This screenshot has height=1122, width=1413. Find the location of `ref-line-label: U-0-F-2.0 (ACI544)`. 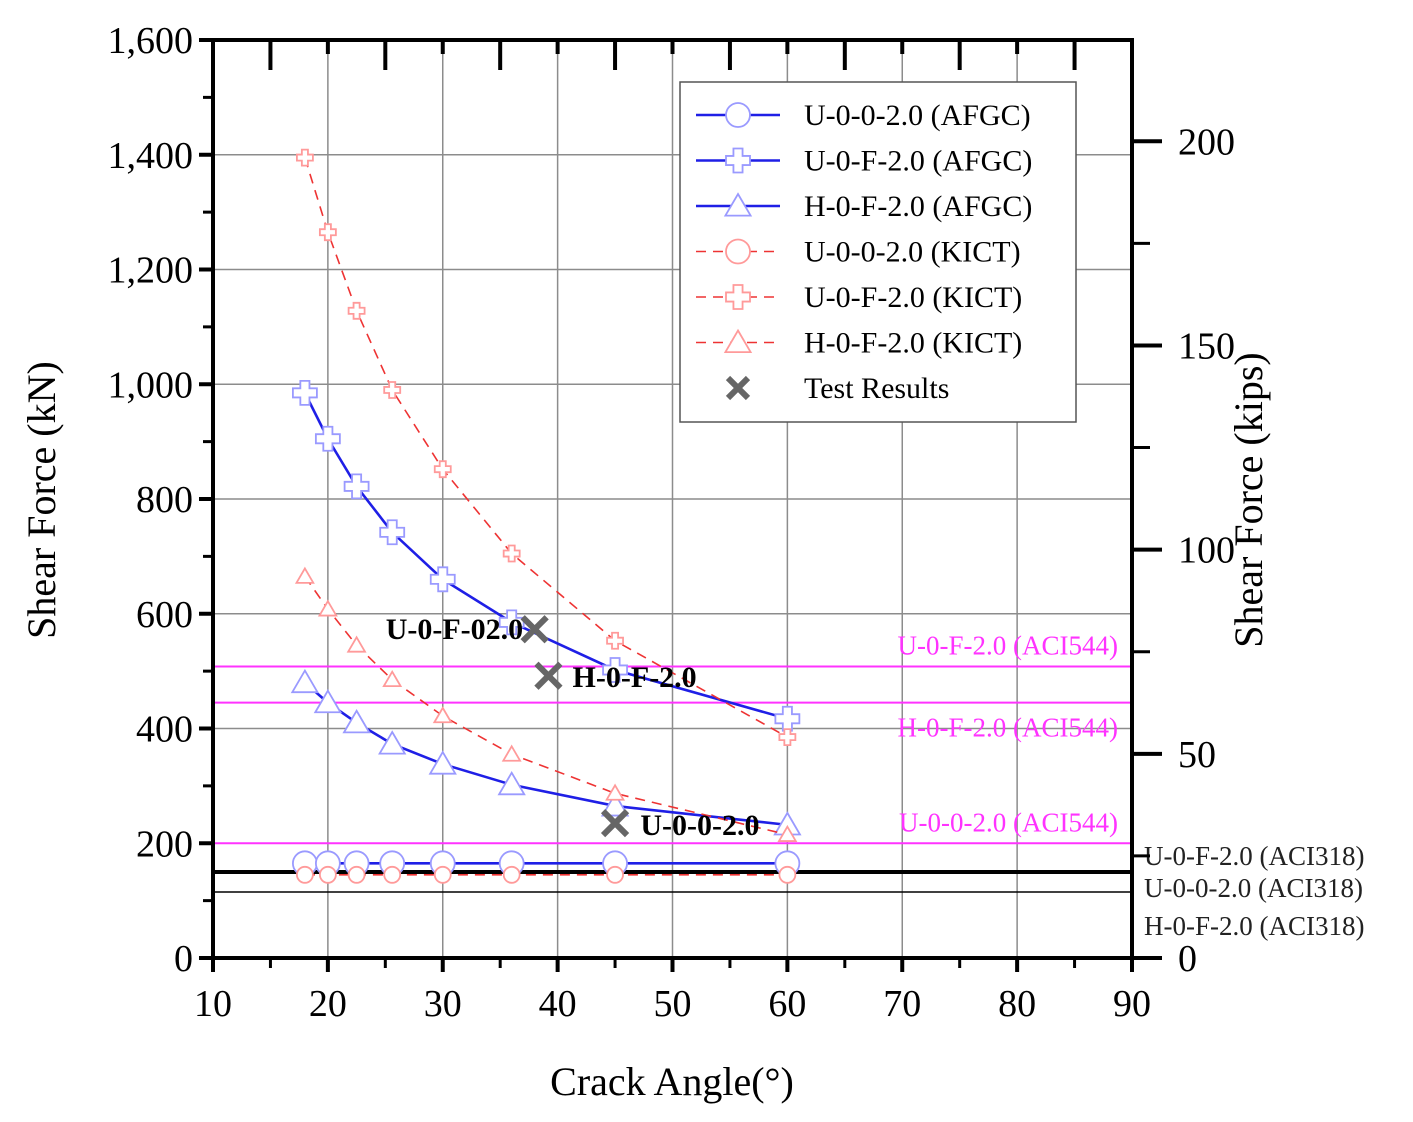

ref-line-label: U-0-F-2.0 (ACI544) is located at coordinates (1008, 646).